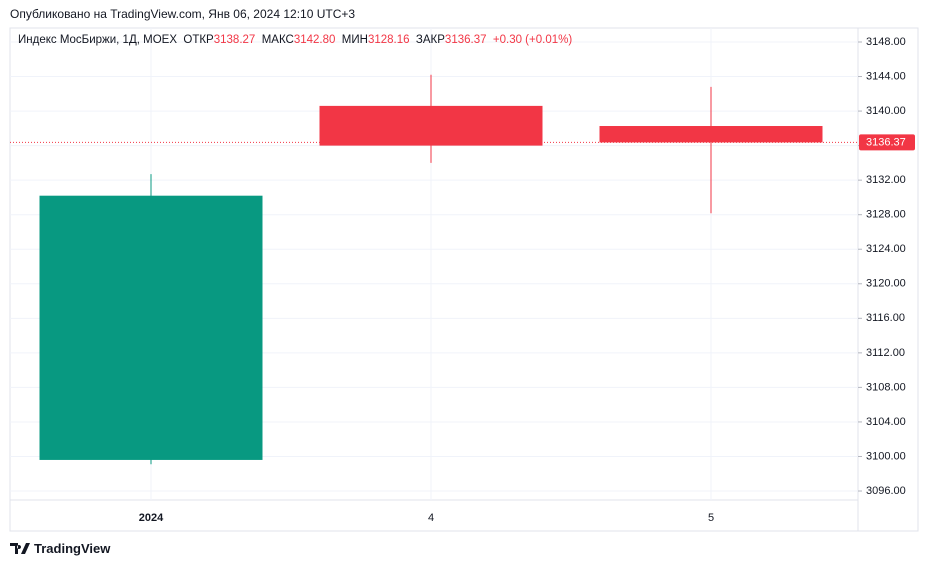  I want to click on y-tick-label: 3104.00, so click(886, 422).